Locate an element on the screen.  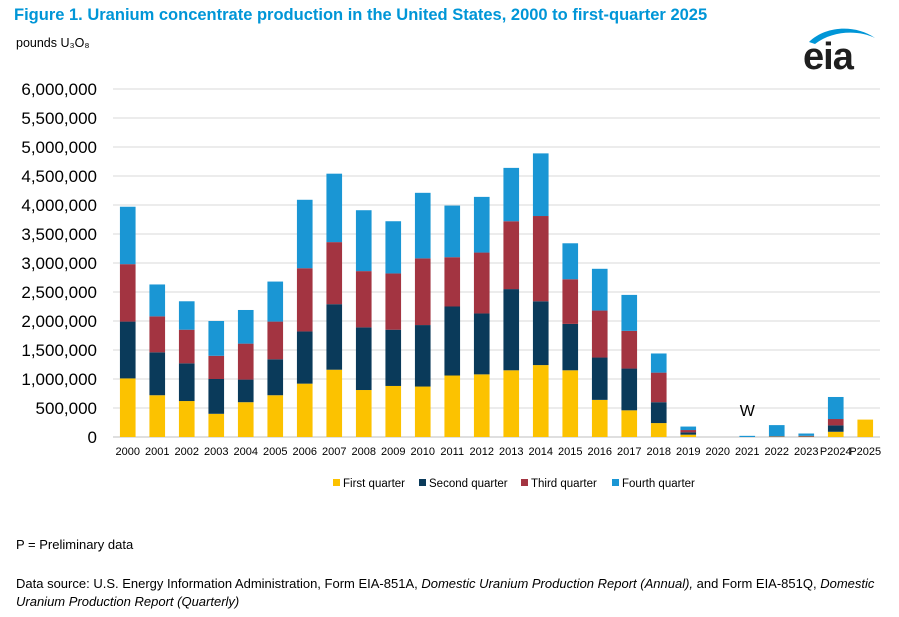
x-tick-label: 2015 is located at coordinates (570, 452).